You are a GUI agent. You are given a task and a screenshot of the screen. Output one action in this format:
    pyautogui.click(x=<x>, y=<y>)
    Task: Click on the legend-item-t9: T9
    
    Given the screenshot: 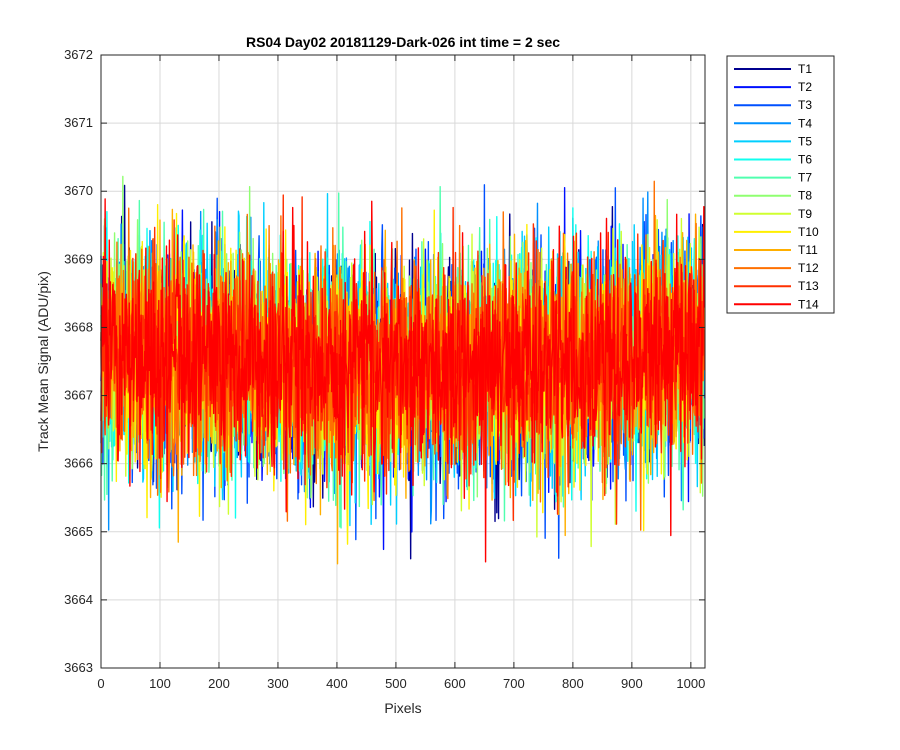 What is the action you would take?
    pyautogui.click(x=773, y=214)
    